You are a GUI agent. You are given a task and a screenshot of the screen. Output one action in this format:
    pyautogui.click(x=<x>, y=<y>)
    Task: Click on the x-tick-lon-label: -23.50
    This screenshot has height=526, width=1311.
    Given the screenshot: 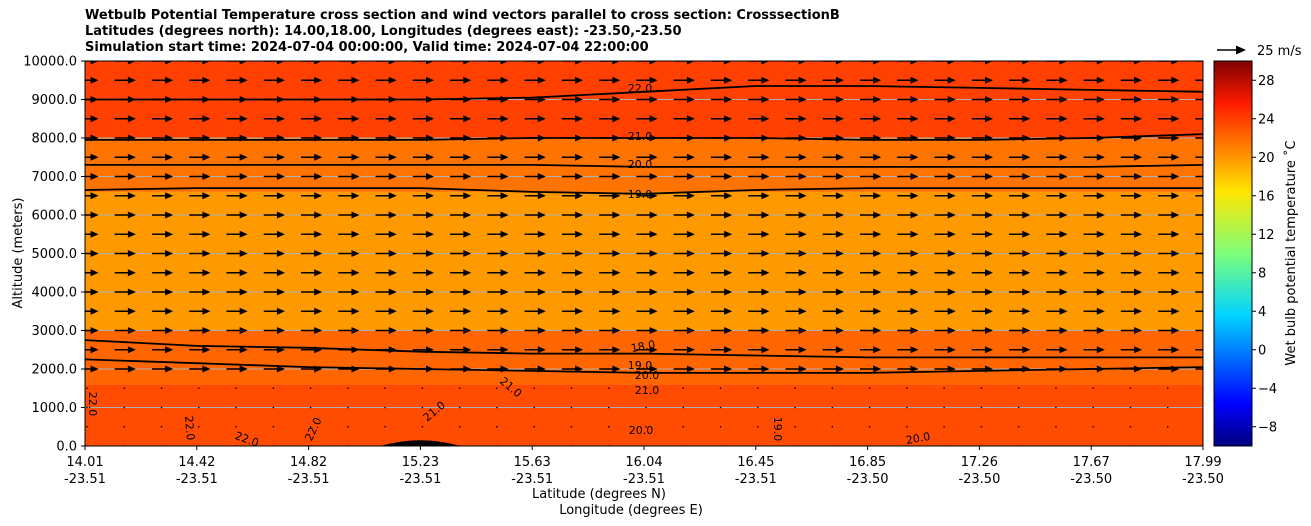 What is the action you would take?
    pyautogui.click(x=979, y=479)
    